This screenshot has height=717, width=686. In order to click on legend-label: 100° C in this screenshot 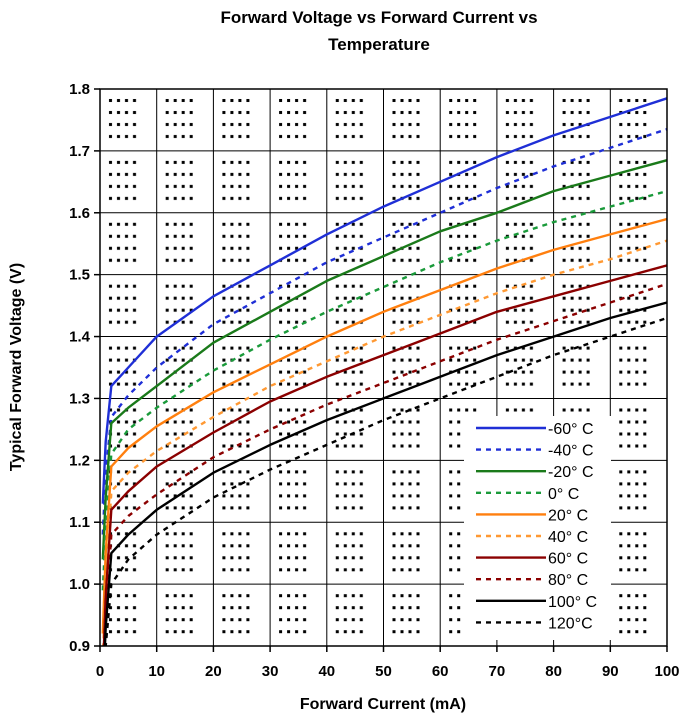, I will do `click(572, 602)`.